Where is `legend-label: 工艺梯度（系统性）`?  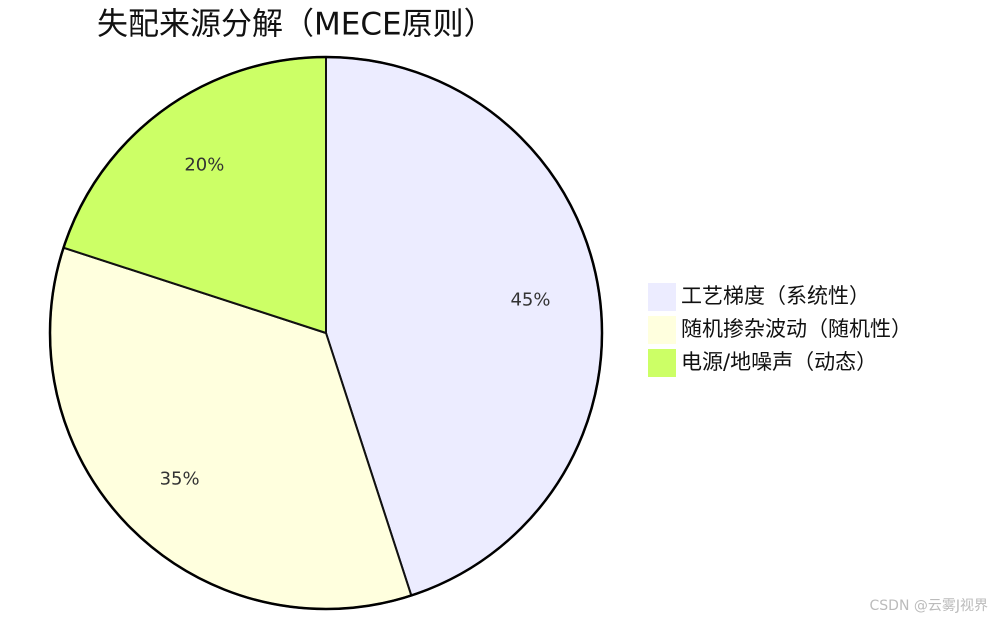 legend-label: 工艺梯度（系统性） is located at coordinates (775, 296).